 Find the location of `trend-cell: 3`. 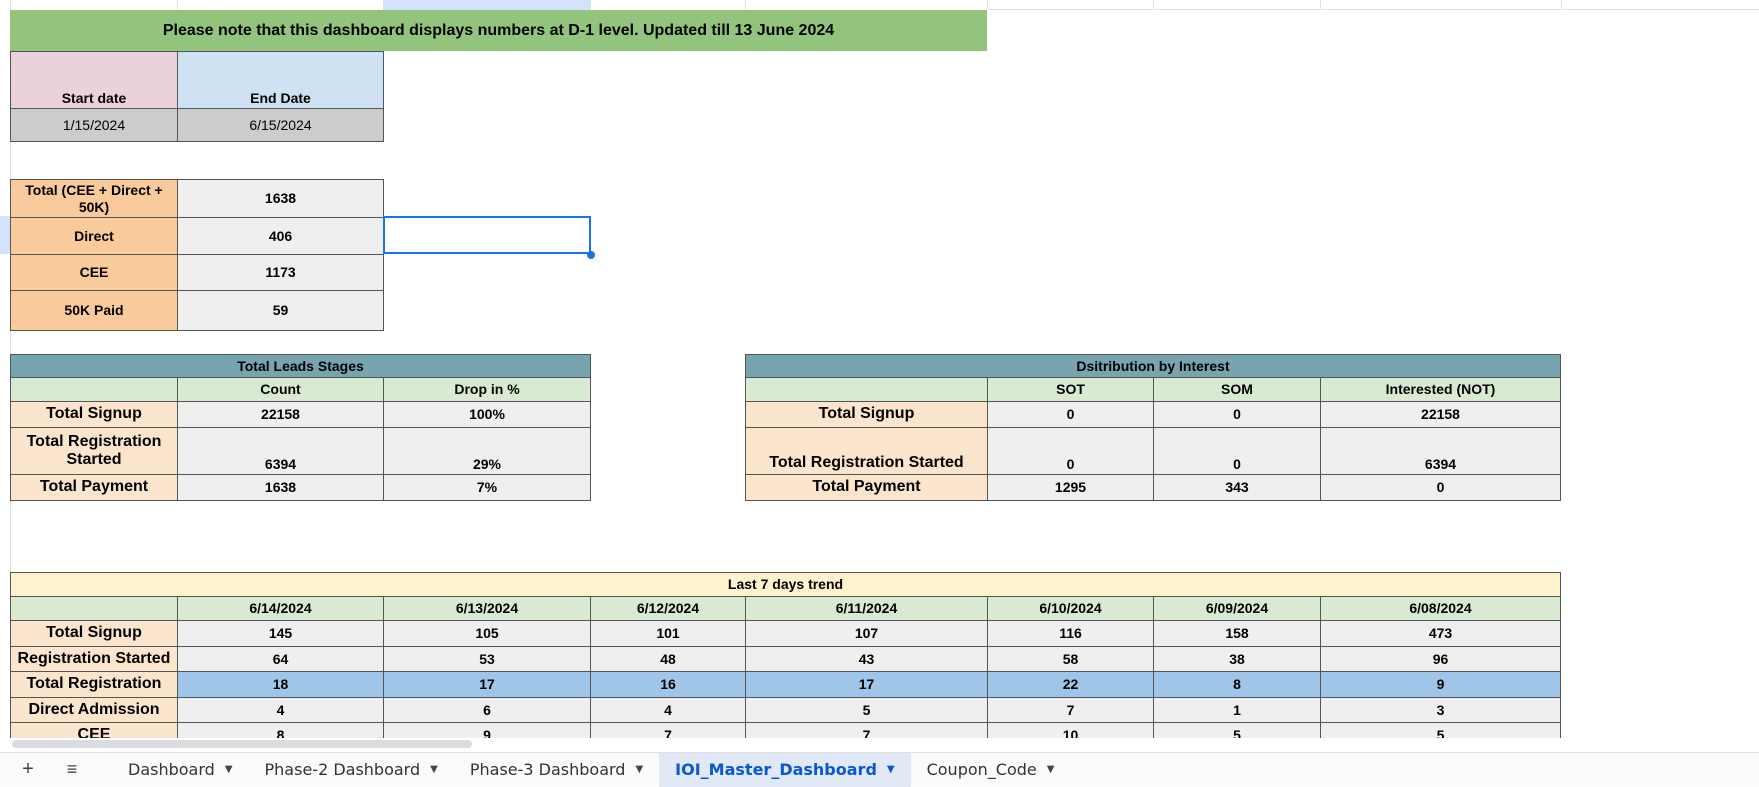

trend-cell: 3 is located at coordinates (1440, 710).